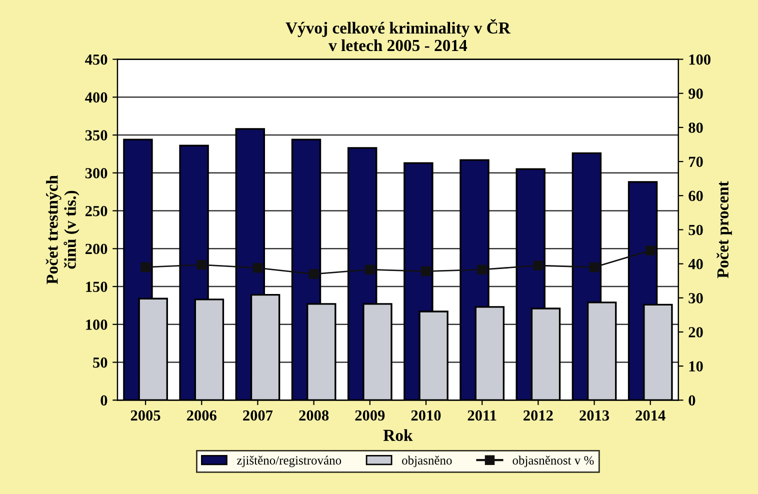 Image resolution: width=758 pixels, height=494 pixels. What do you see at coordinates (553, 462) in the screenshot?
I see `legend-label: objasněnost v %` at bounding box center [553, 462].